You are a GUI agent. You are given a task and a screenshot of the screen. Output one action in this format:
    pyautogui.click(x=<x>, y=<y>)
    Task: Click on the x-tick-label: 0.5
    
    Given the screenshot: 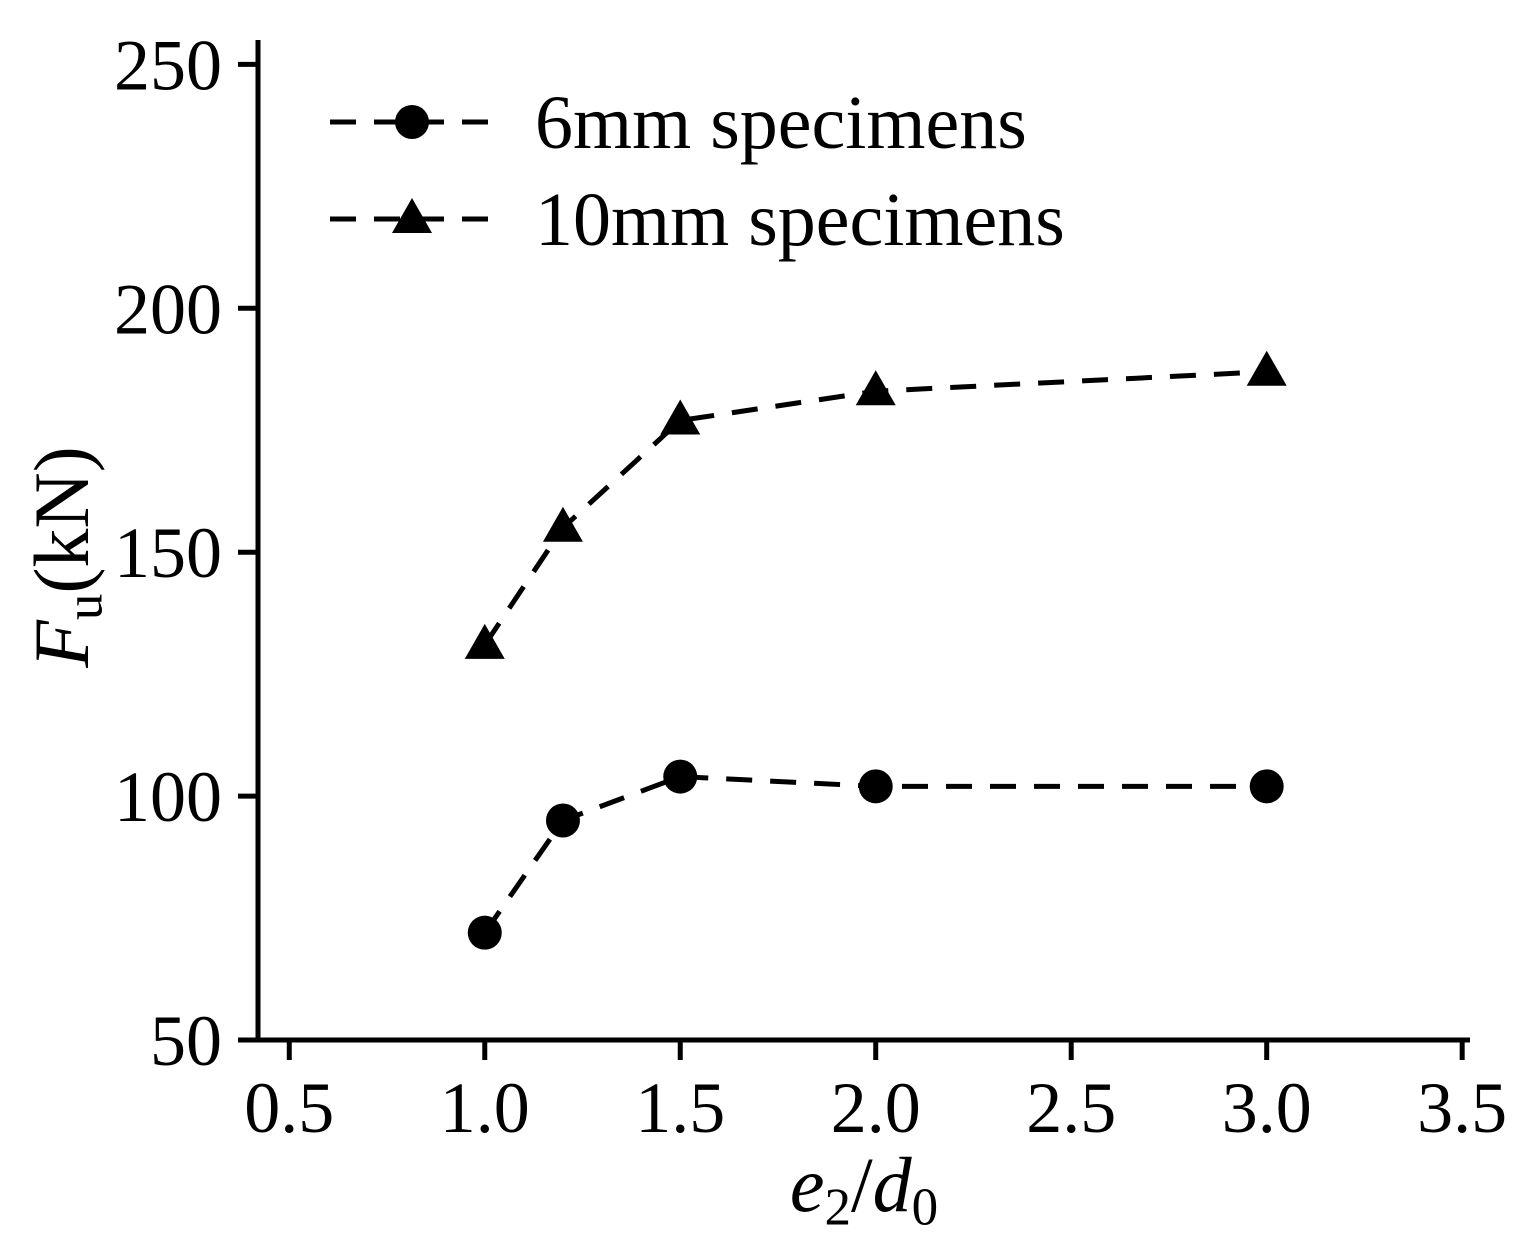 What is the action you would take?
    pyautogui.click(x=289, y=1108)
    